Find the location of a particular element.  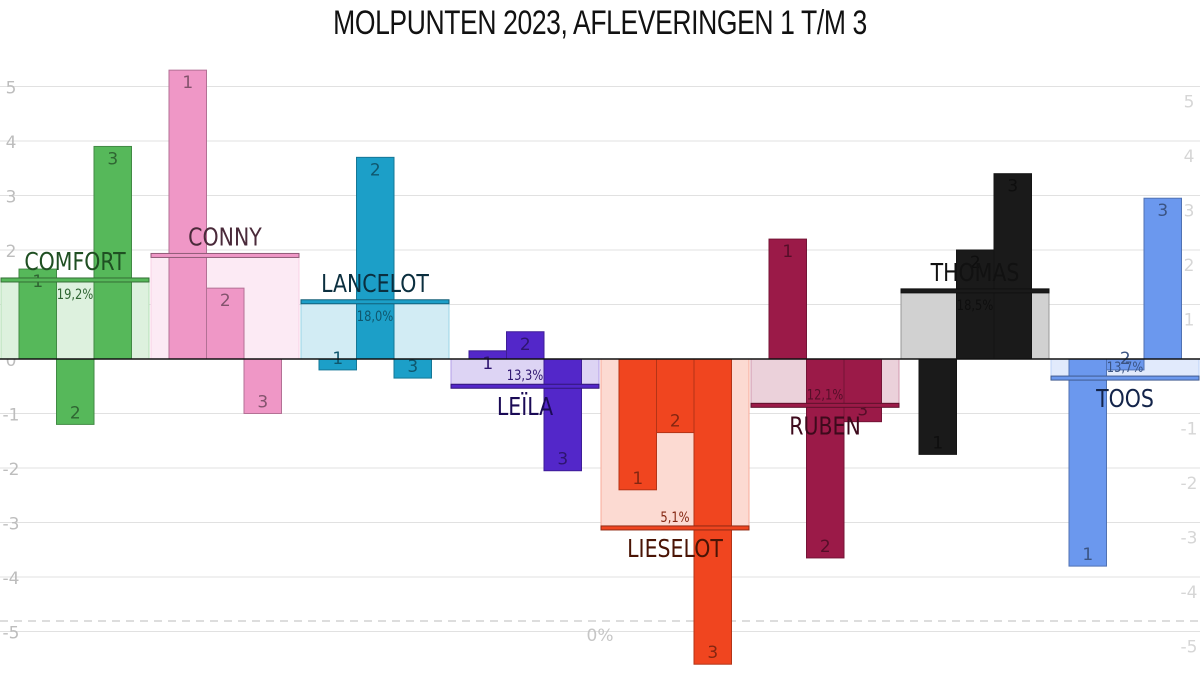

y-tick-label-right: -5 is located at coordinates (1189, 648).